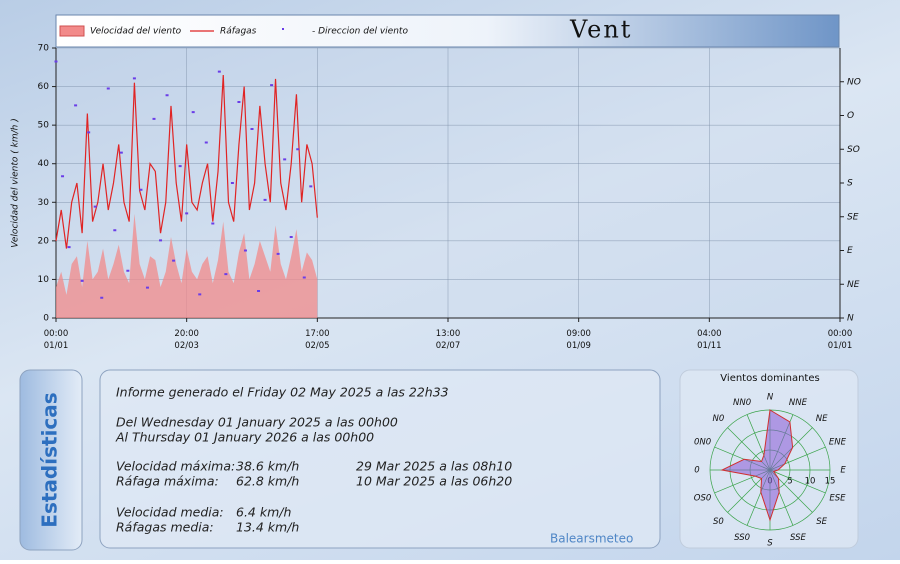  I want to click on y-tick-label: 60, so click(44, 87).